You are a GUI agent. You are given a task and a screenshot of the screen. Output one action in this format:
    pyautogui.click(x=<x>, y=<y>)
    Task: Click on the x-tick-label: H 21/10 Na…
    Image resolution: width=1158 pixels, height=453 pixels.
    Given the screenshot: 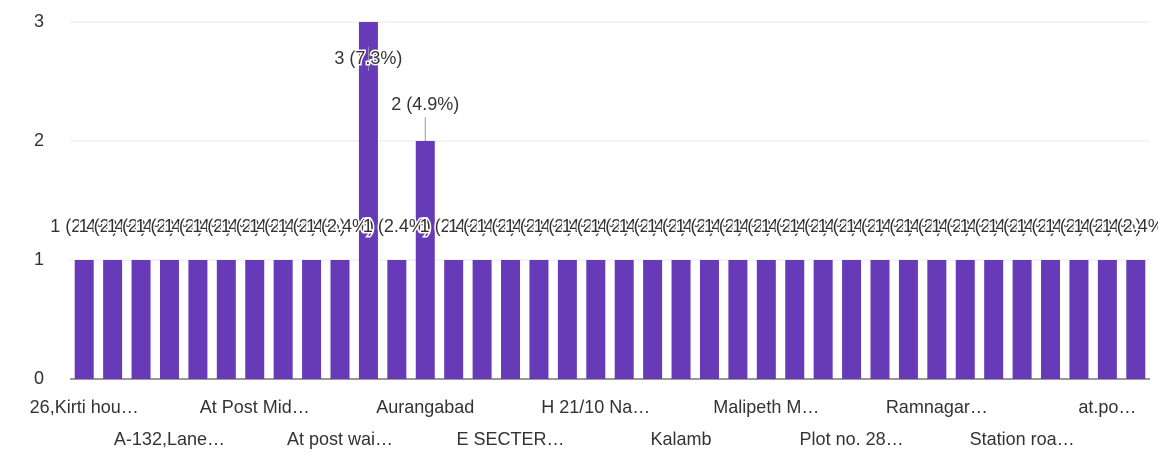 What is the action you would take?
    pyautogui.click(x=595, y=407)
    